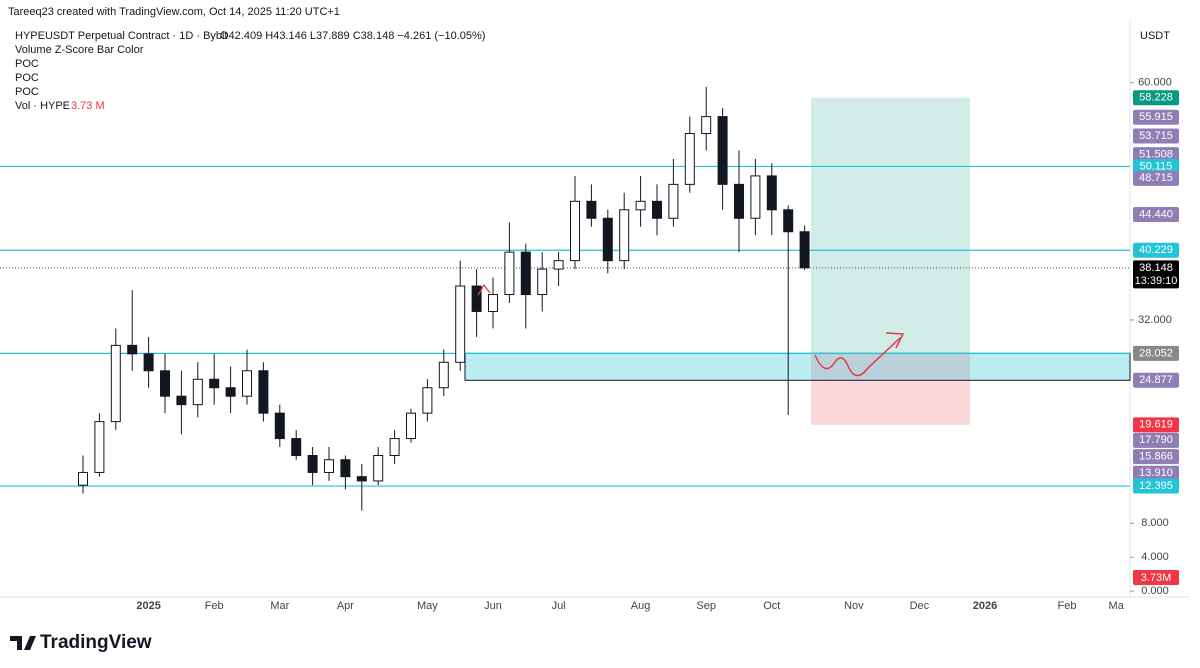  Describe the element at coordinates (1155, 523) in the screenshot. I see `y-tick-label: 8.000` at that location.